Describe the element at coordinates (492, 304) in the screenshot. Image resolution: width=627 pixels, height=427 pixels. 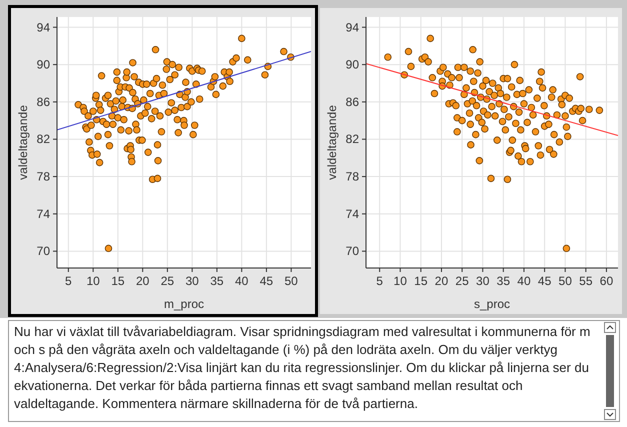
I see `x-axis-title: s_proc` at that location.